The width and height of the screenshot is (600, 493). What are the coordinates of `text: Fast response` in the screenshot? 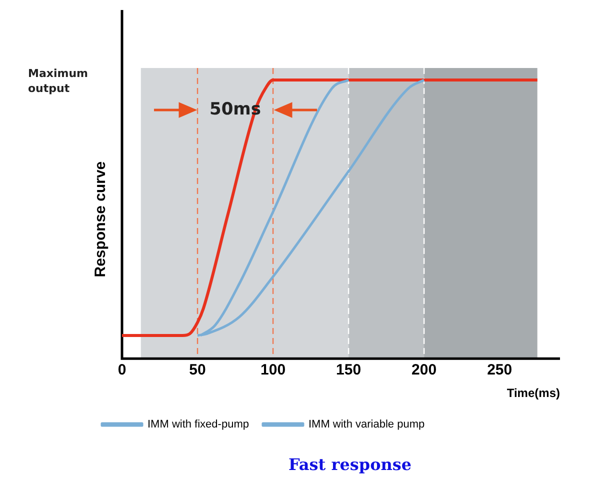 It's located at (350, 464).